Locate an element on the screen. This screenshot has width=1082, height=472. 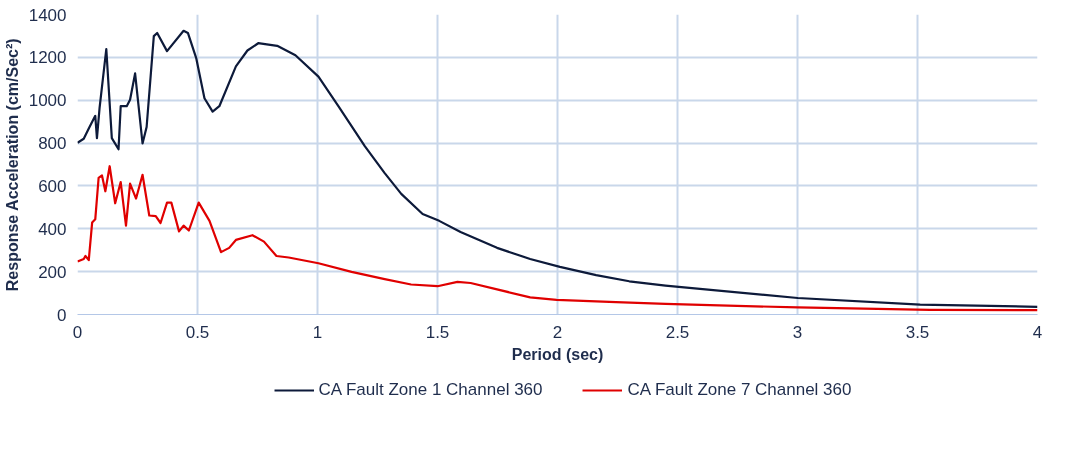
y-tick-label: 1000 is located at coordinates (47, 101).